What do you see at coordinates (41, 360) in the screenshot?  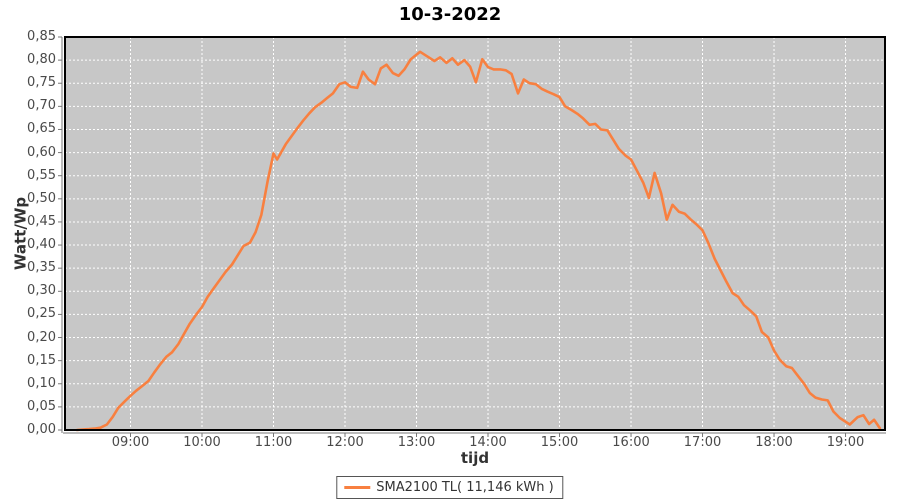 I see `y-tick-label: 0,15` at bounding box center [41, 360].